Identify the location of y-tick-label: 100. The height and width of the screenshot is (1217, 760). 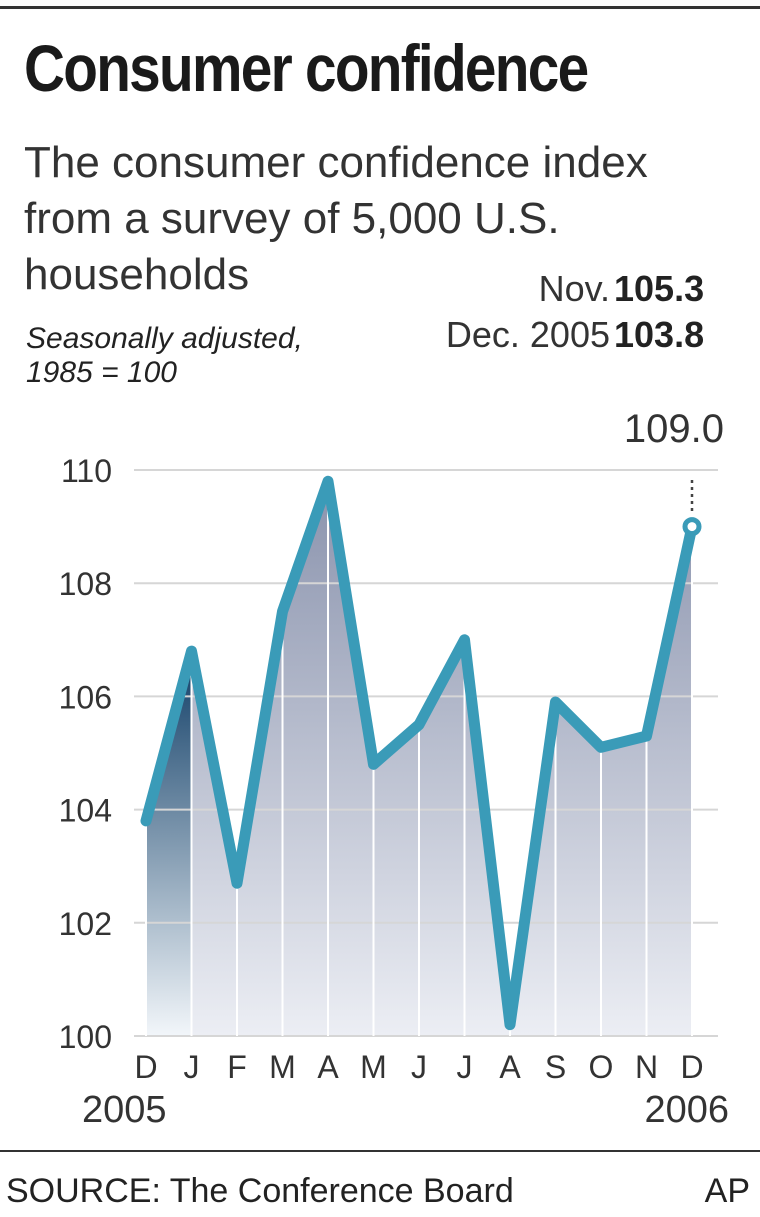
(85, 1037).